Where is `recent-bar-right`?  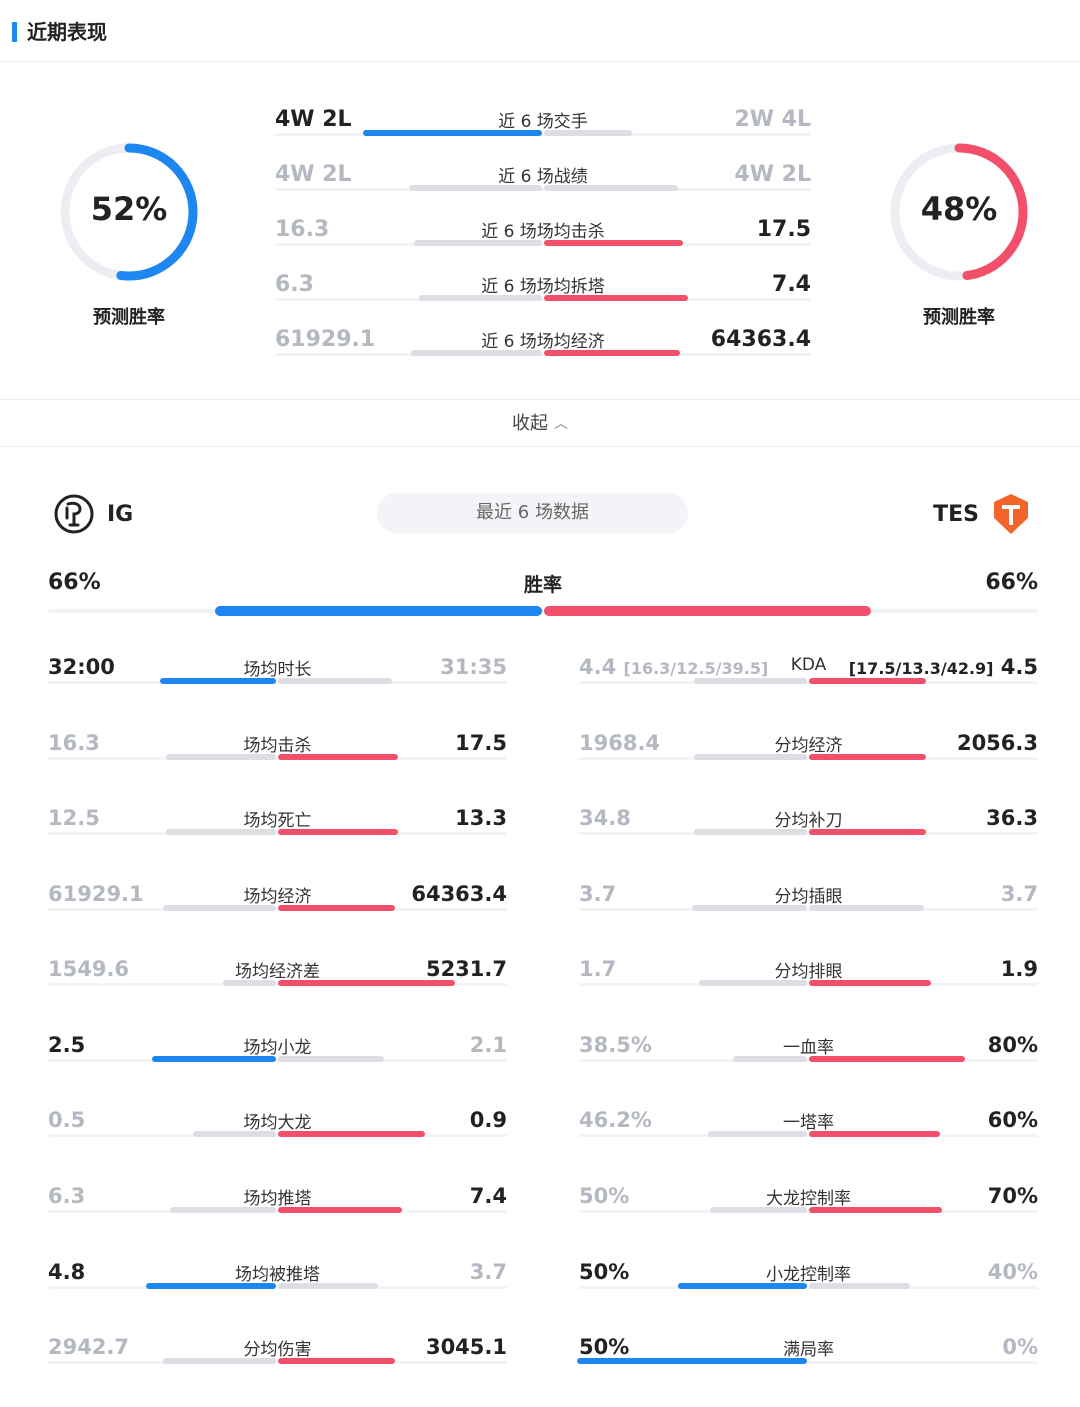
recent-bar-right is located at coordinates (611, 188).